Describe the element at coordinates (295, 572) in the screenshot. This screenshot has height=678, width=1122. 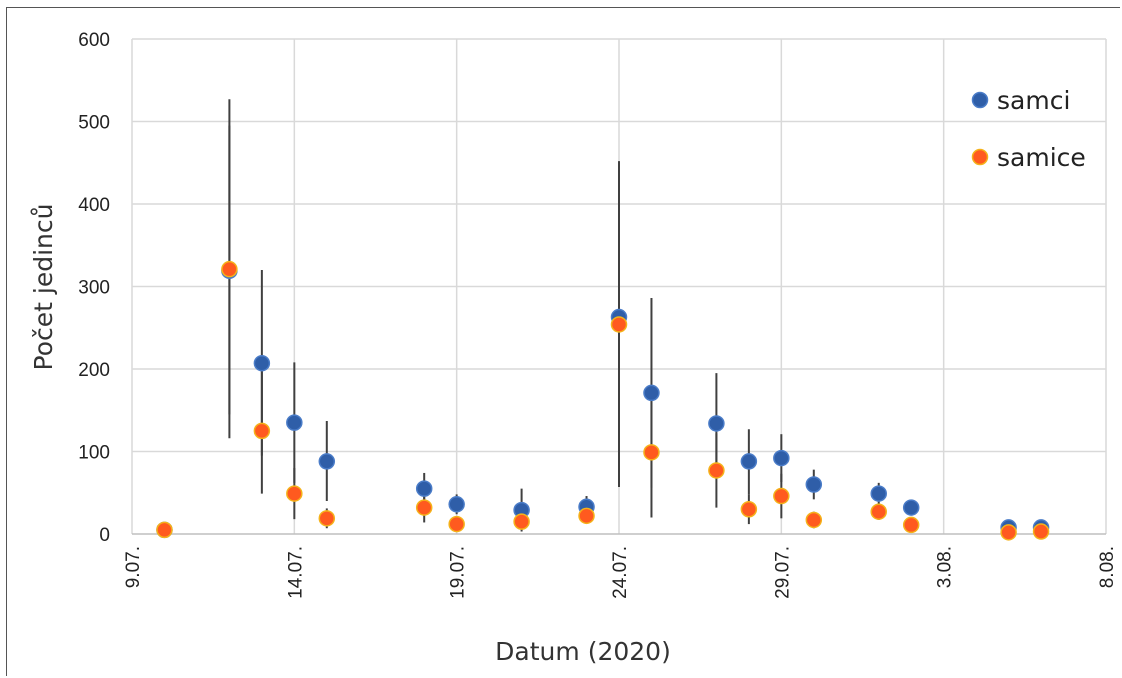
I see `x-tick-label: 14.07.` at that location.